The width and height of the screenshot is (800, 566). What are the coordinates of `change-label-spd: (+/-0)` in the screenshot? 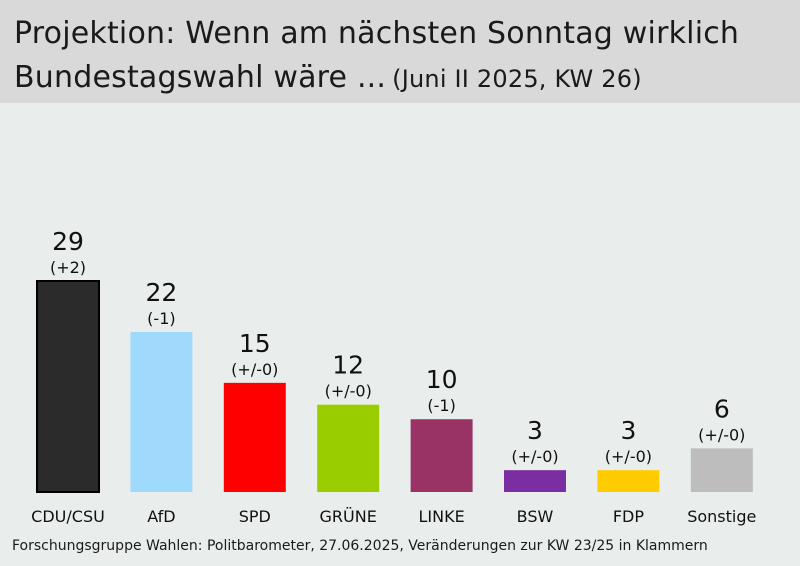 It's located at (254, 369).